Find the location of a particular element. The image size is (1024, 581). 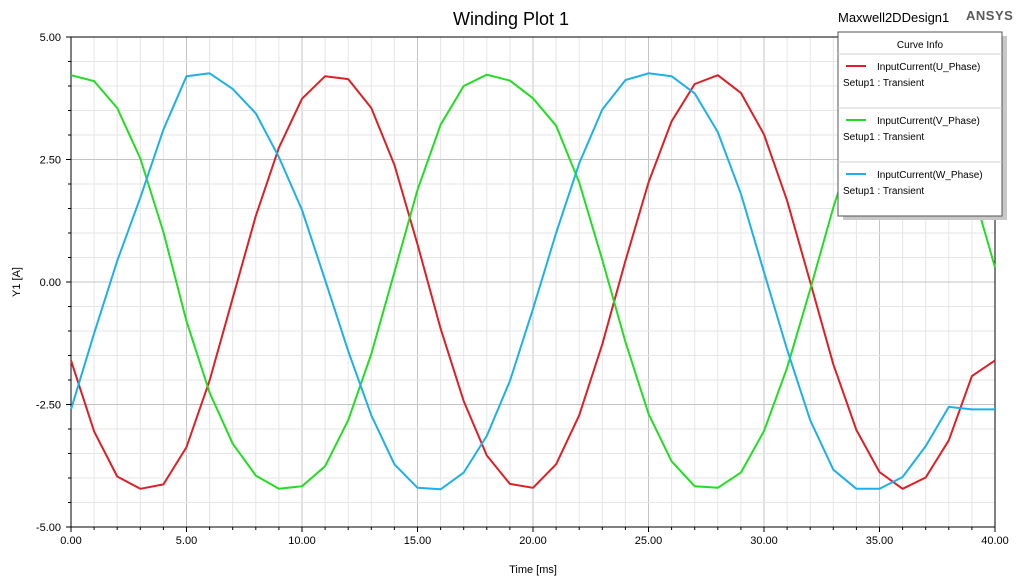

x-tick-label: 25.00 is located at coordinates (649, 541).